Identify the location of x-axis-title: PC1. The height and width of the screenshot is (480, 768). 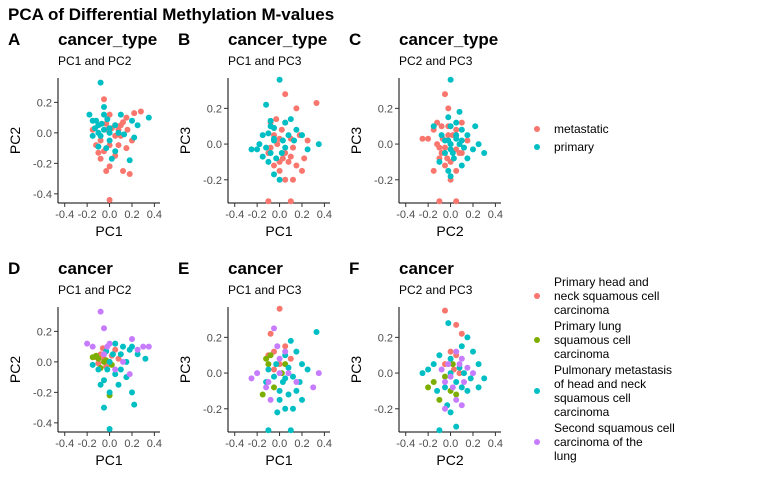
(108, 460).